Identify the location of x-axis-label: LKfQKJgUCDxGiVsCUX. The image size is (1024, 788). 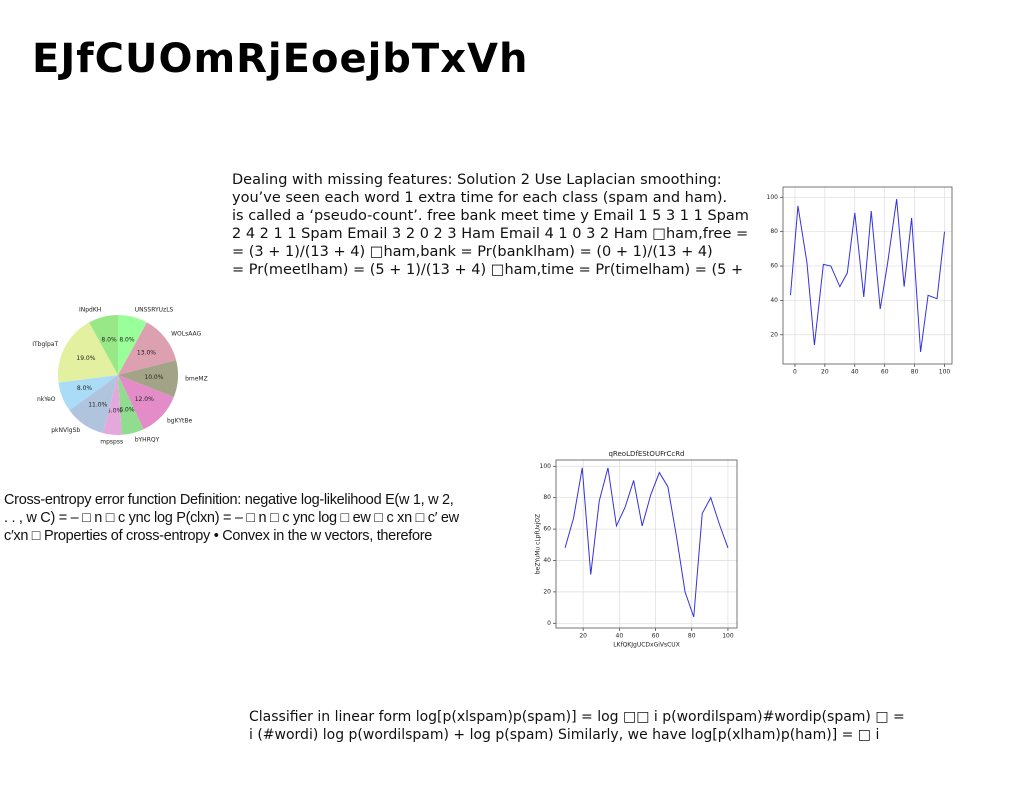
(646, 645).